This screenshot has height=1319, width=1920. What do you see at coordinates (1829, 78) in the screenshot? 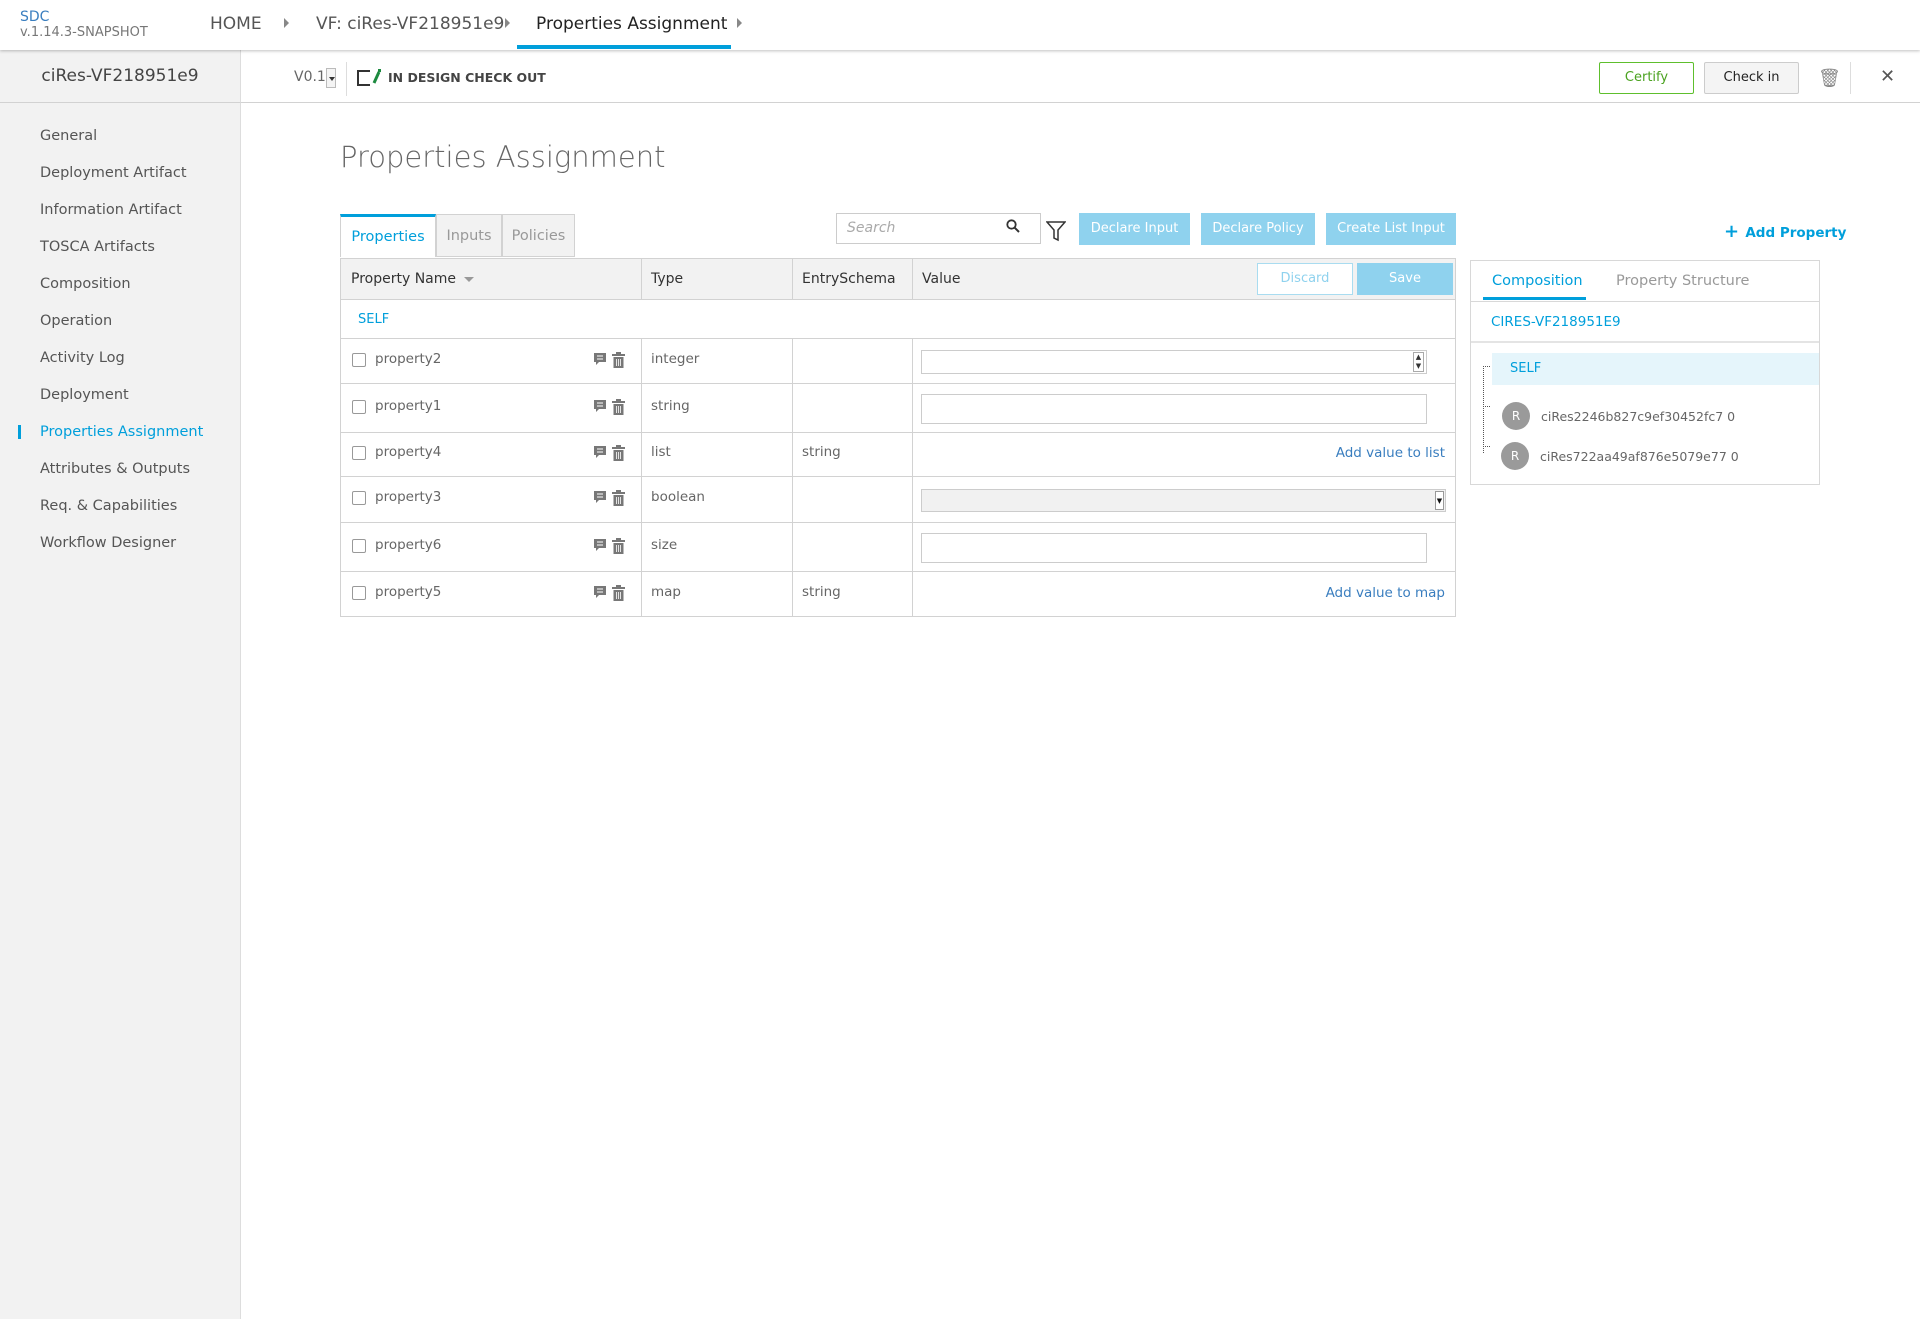
I see `trash-icon: 🗑` at bounding box center [1829, 78].